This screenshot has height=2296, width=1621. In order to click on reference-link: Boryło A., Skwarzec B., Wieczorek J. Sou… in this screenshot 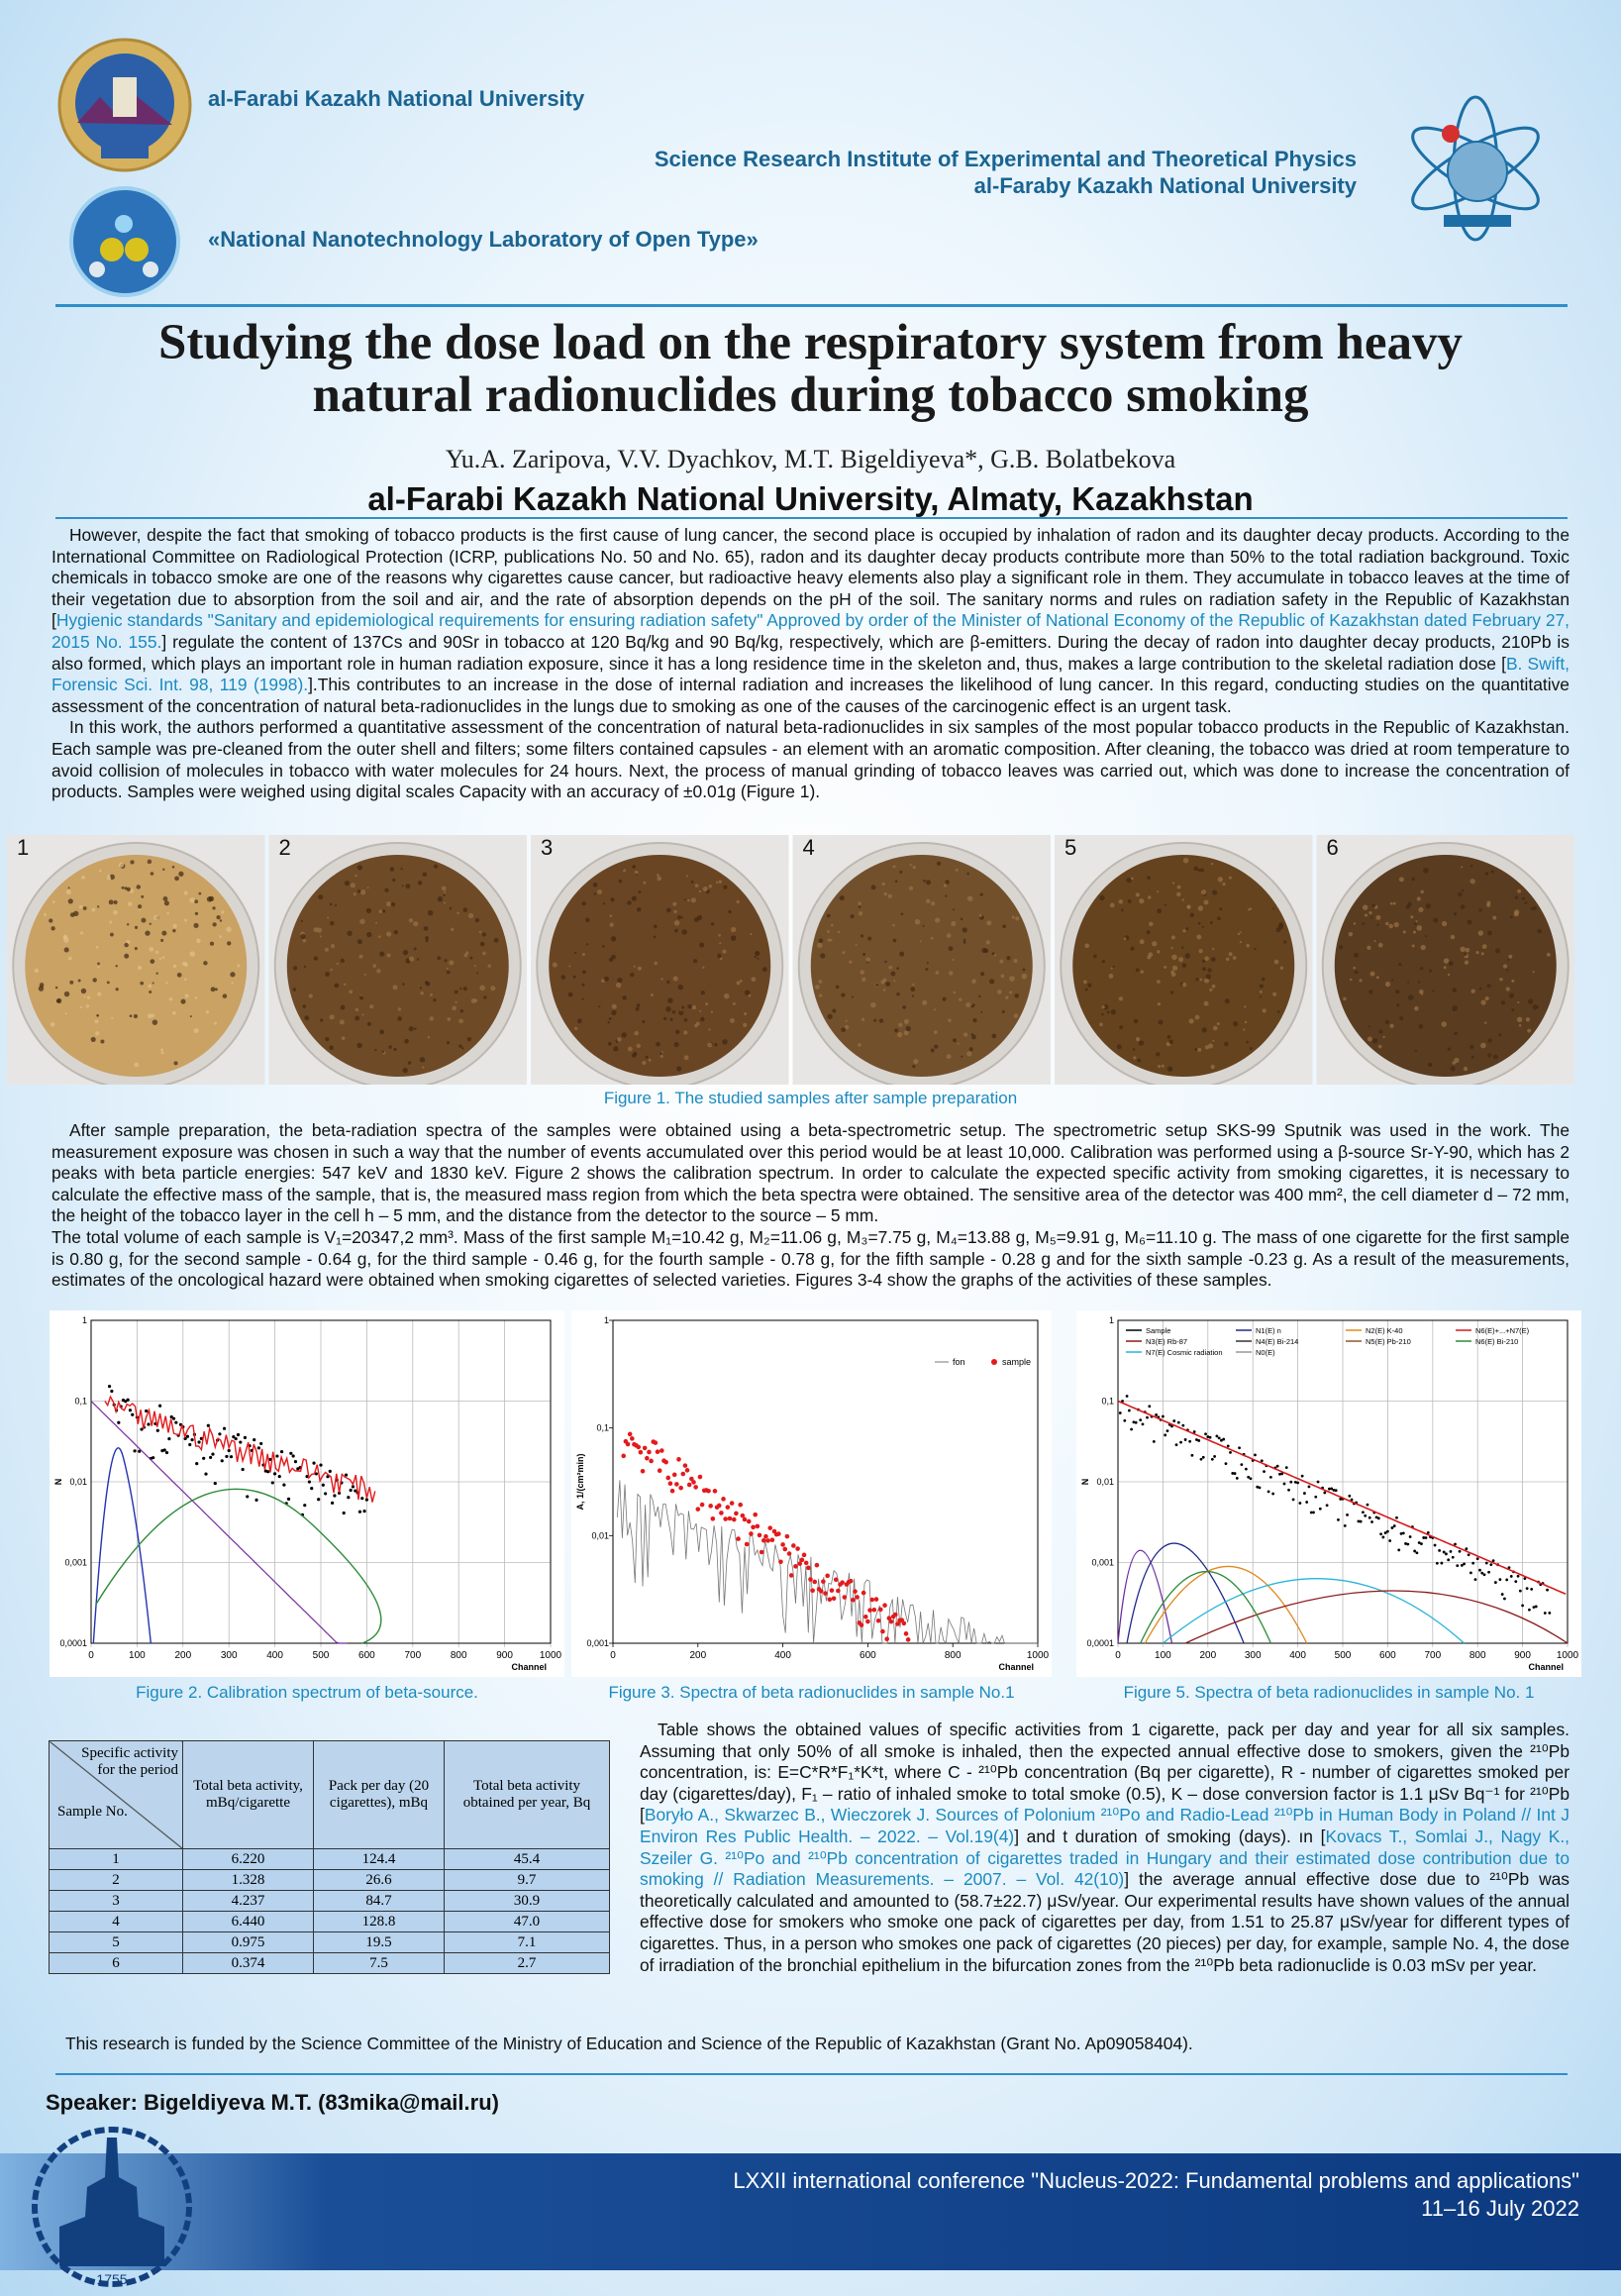, I will do `click(1105, 1825)`.